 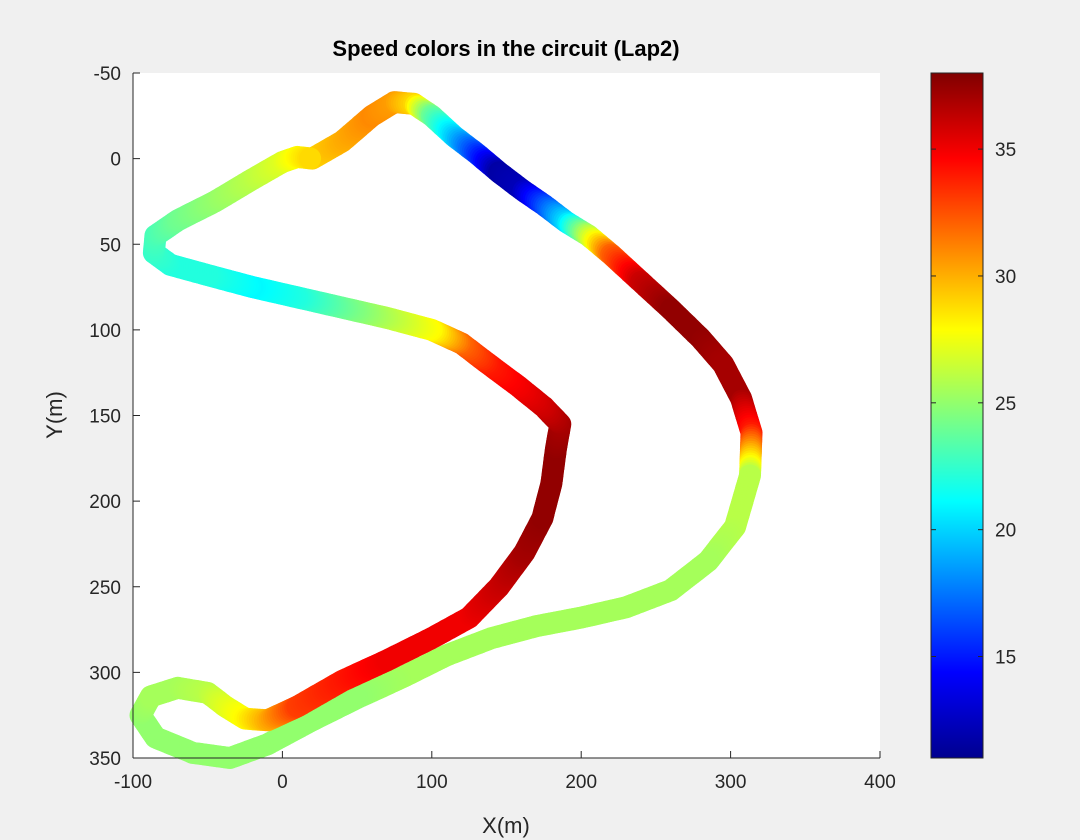 What do you see at coordinates (107, 74) in the screenshot?
I see `y-tick-label: -50` at bounding box center [107, 74].